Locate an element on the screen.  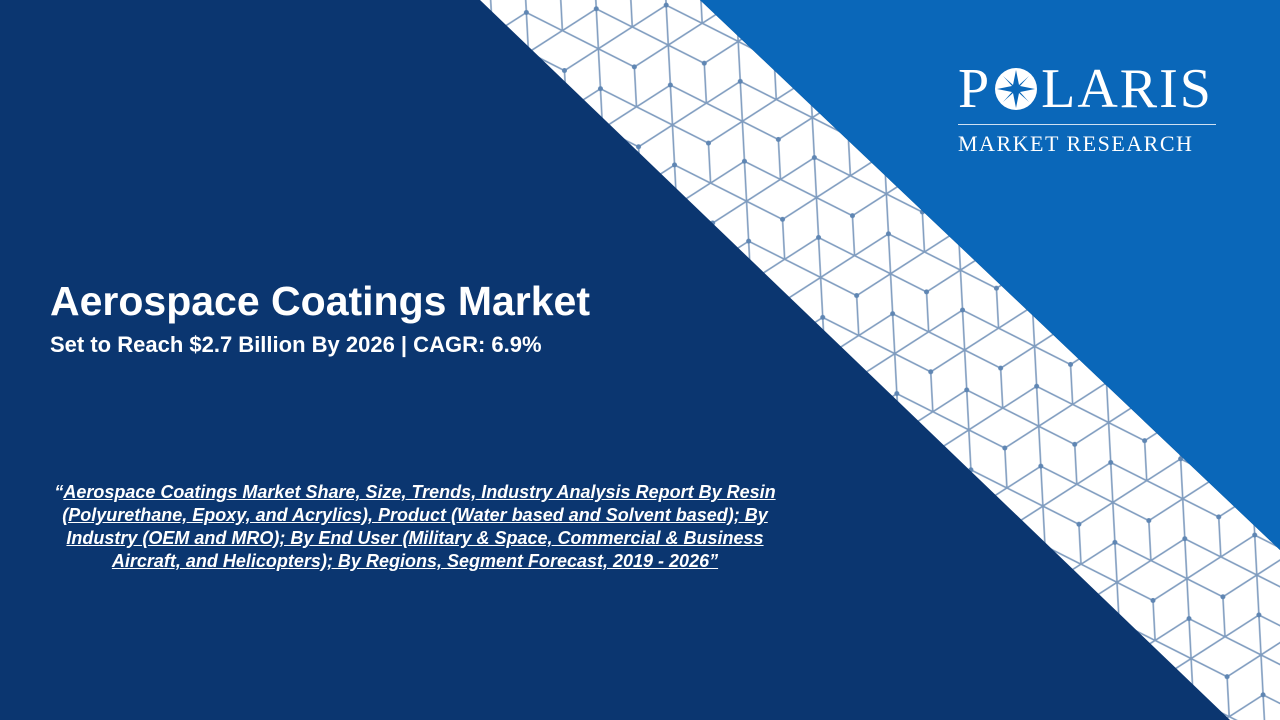
quote-mark: “ is located at coordinates (59, 492).